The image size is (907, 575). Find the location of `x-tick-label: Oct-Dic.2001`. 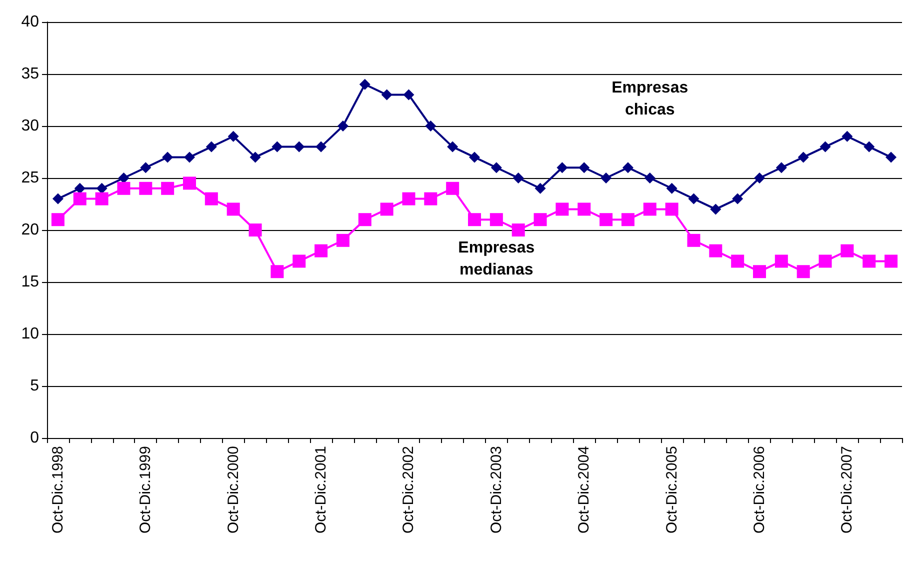

x-tick-label: Oct-Dic.2001 is located at coordinates (321, 490).